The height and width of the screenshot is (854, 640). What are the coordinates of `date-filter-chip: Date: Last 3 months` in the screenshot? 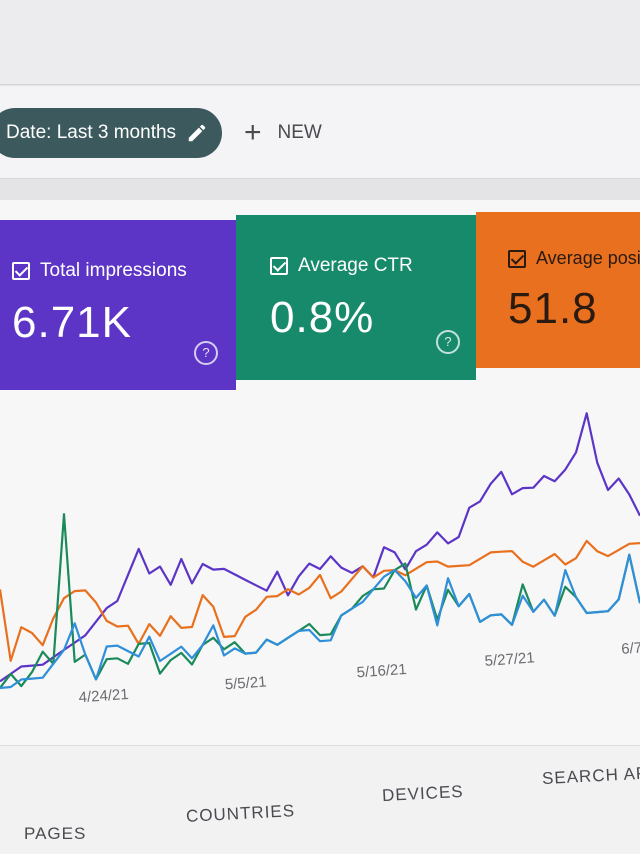 It's located at (111, 133).